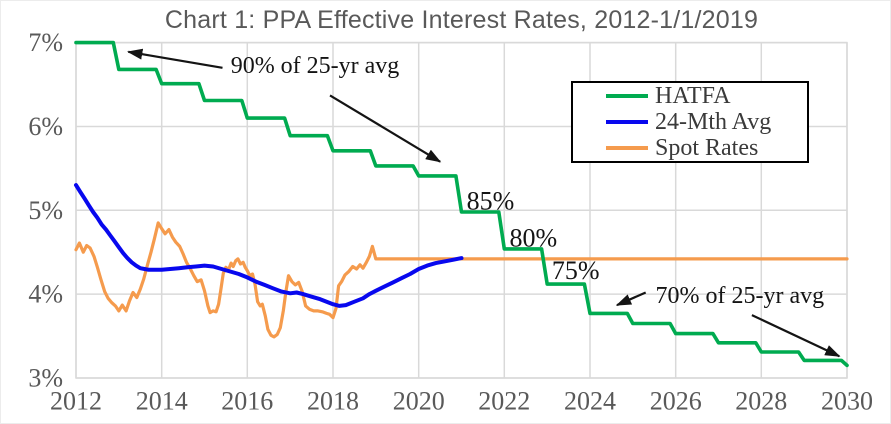  I want to click on x-axis-tick-label: 2022, so click(504, 401).